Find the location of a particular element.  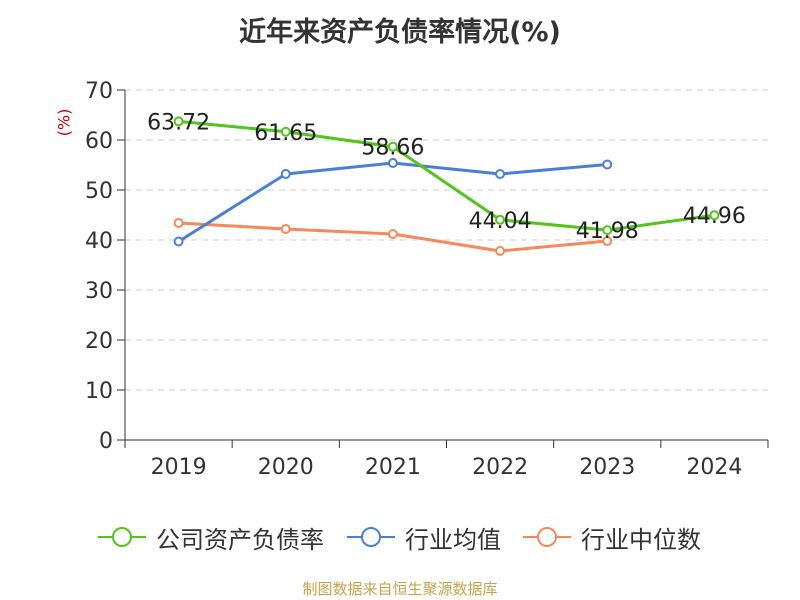

x-tick-label: 2019 is located at coordinates (179, 467).